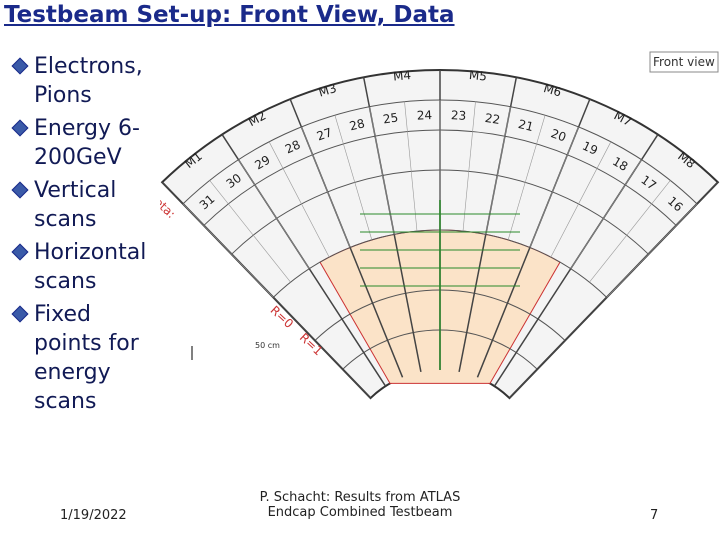 This screenshot has height=540, width=720. I want to click on cell-label: 23, so click(459, 115).